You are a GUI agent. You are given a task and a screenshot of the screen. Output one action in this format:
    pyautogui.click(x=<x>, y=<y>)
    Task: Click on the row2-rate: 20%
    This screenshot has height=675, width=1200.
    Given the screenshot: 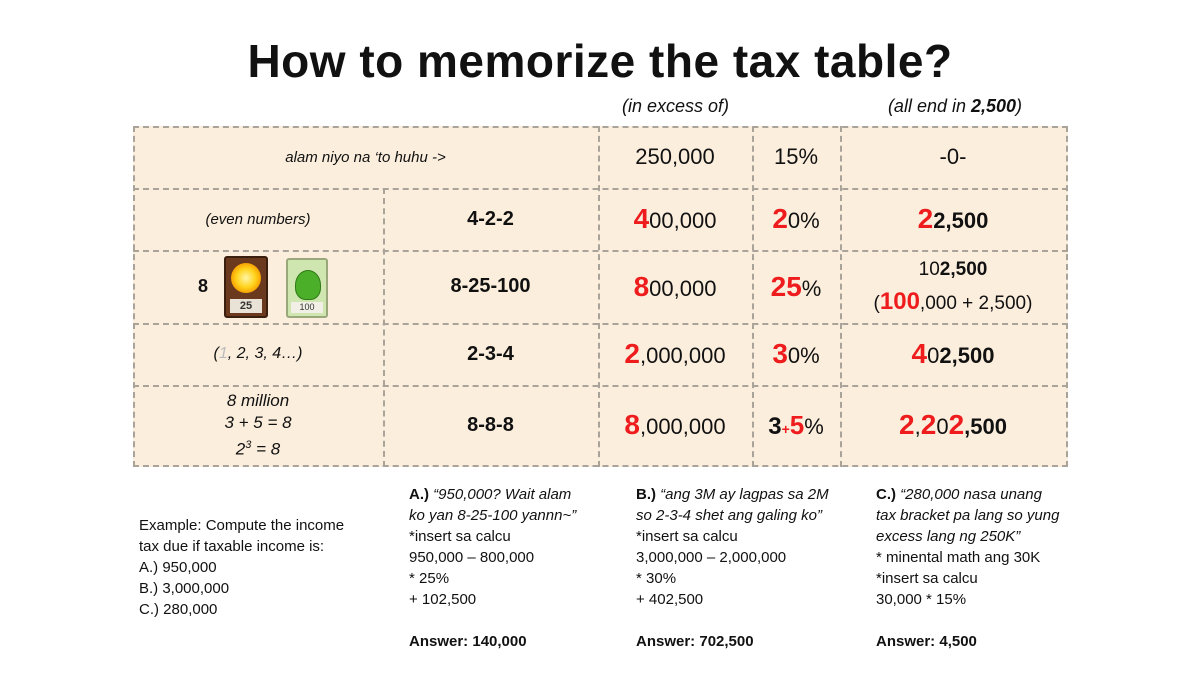 What is the action you would take?
    pyautogui.click(x=796, y=218)
    